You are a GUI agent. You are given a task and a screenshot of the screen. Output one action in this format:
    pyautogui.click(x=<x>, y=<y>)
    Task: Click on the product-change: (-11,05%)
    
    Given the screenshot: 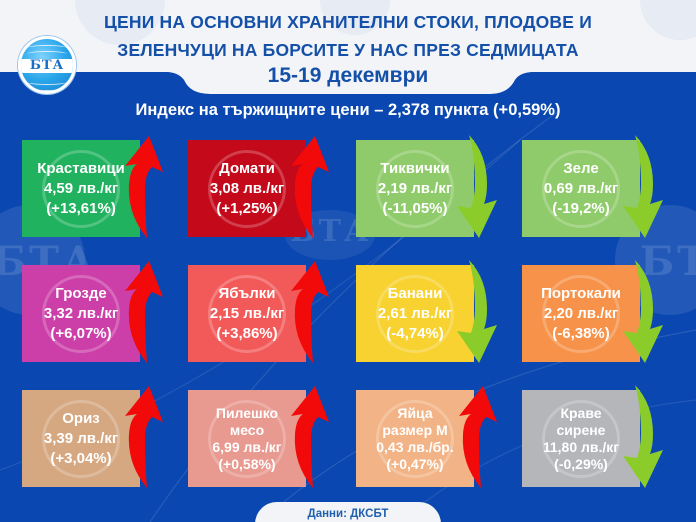 What is the action you would take?
    pyautogui.click(x=415, y=208)
    